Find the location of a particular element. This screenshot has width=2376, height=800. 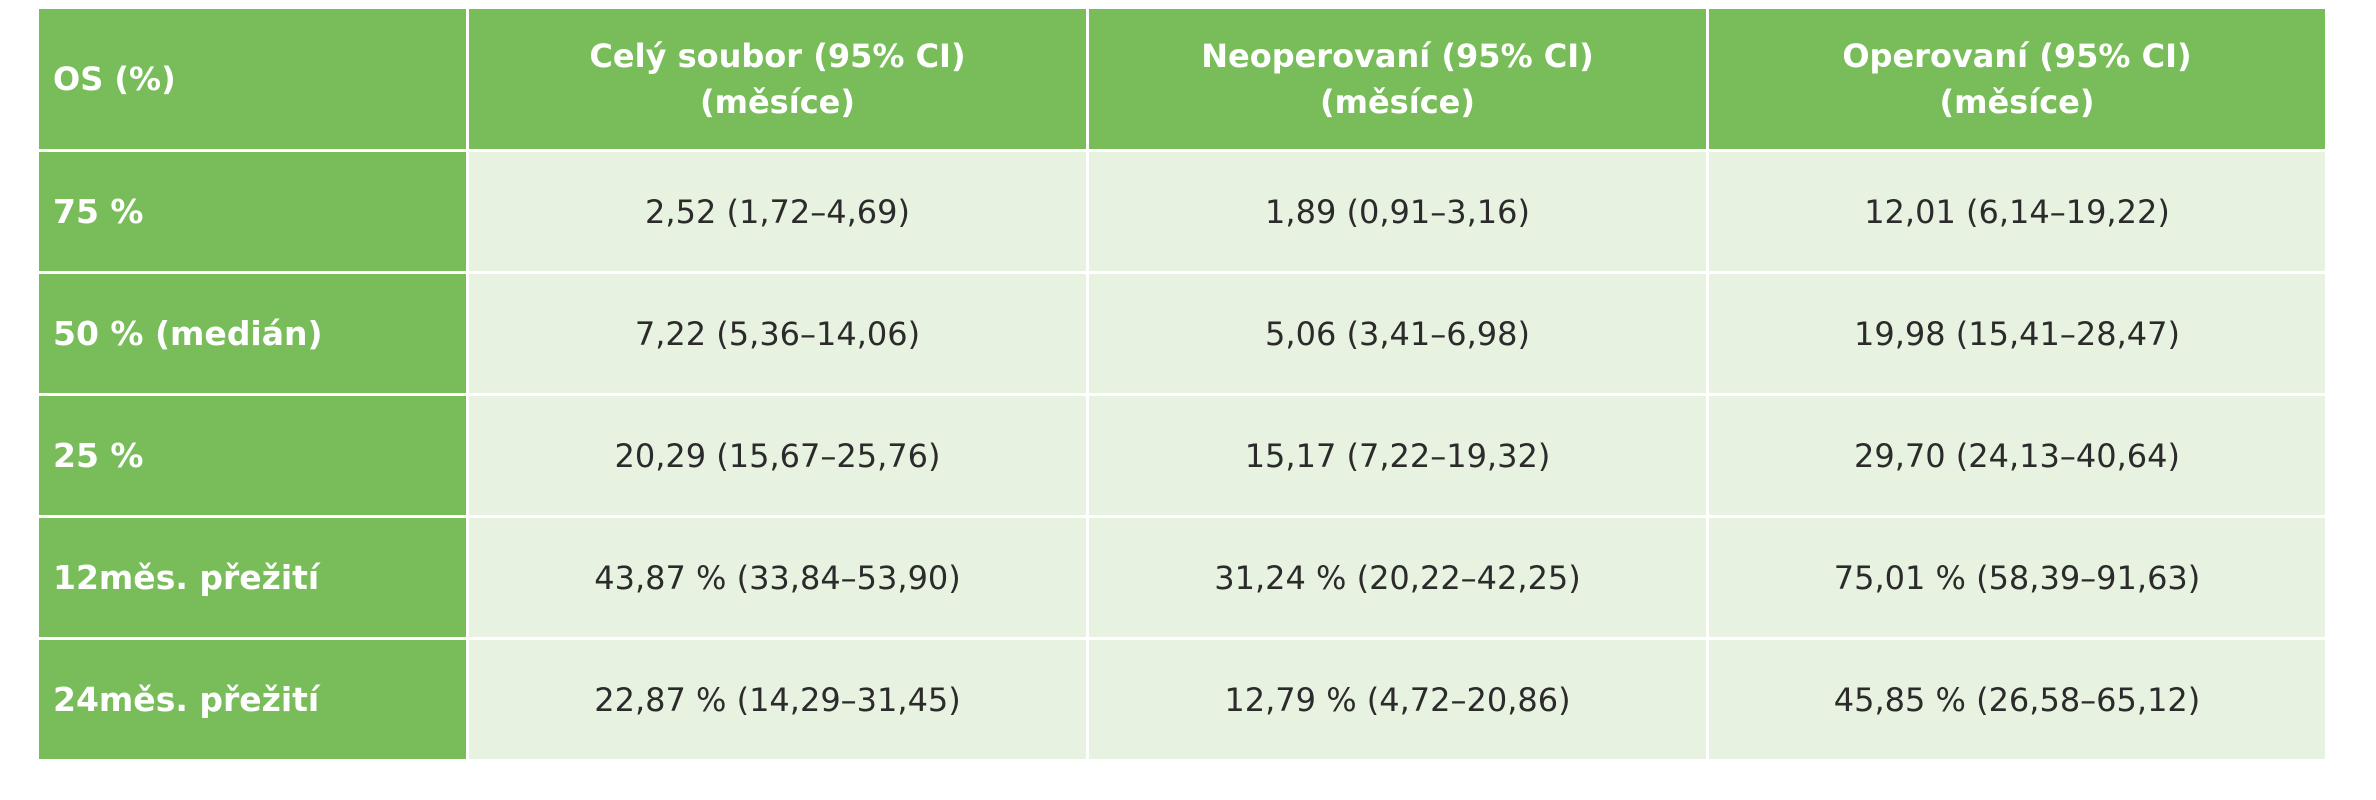

cell-25-whole-cohort: 20,29 (15,67–25,76) is located at coordinates (777, 455).